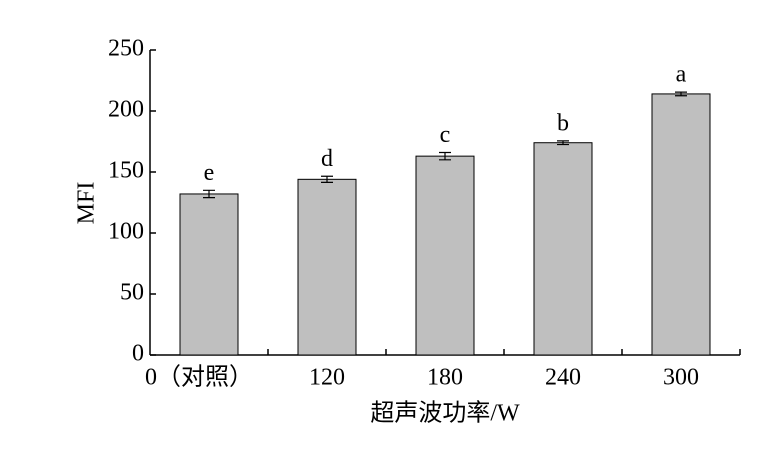 The width and height of the screenshot is (774, 458). Describe the element at coordinates (327, 159) in the screenshot. I see `significance-letter: d` at that location.